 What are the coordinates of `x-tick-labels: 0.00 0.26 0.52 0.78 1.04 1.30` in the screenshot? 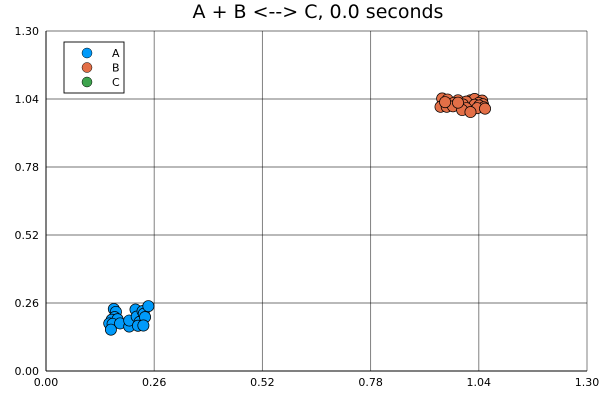 It's located at (317, 382).